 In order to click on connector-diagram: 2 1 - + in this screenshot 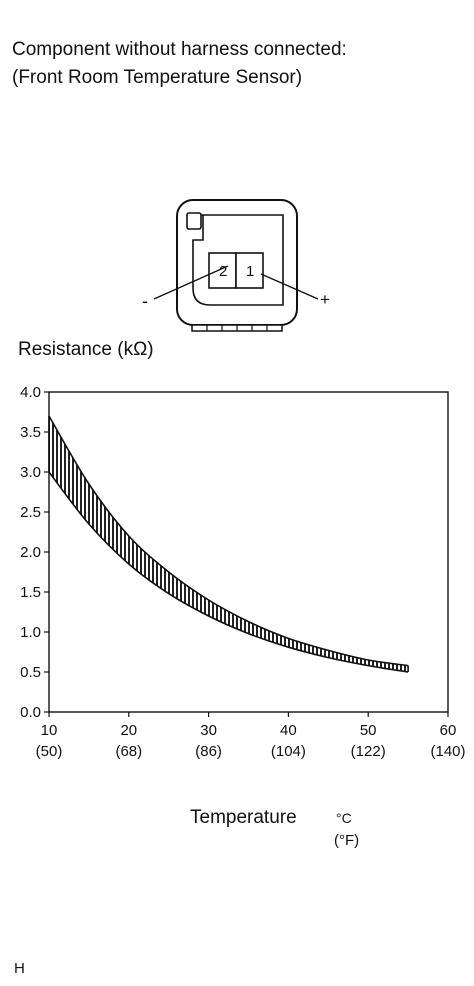, I will do `click(236, 265)`.